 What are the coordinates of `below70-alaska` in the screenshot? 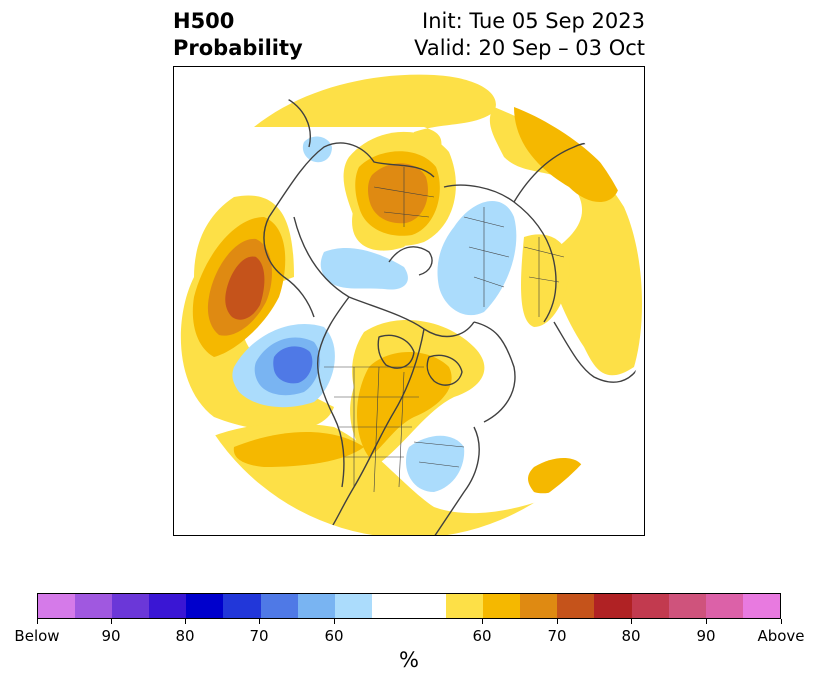 It's located at (293, 365).